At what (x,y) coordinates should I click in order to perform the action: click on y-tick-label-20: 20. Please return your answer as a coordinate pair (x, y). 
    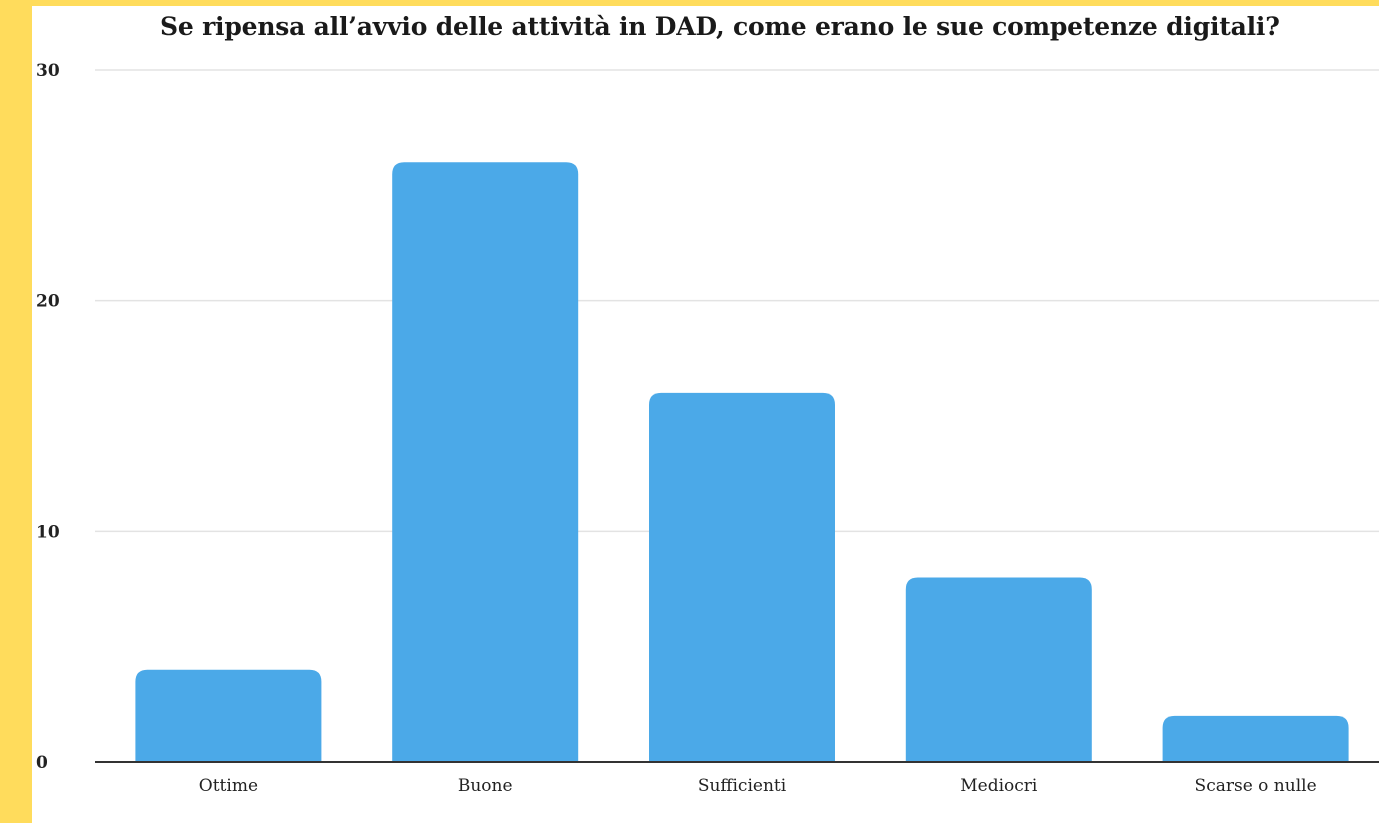
    Looking at the image, I should click on (48, 302).